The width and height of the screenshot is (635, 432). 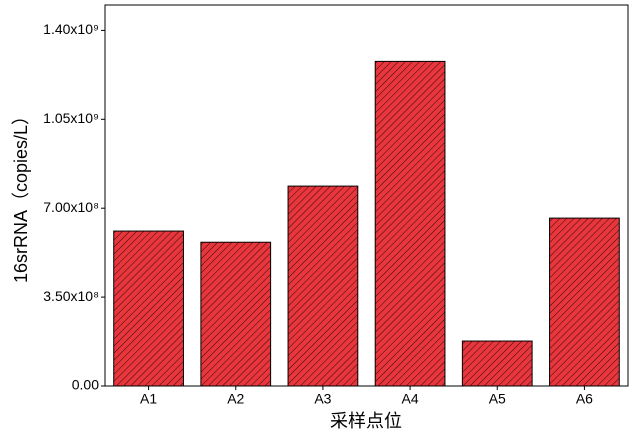 What do you see at coordinates (497, 399) in the screenshot?
I see `x-tick-label: A5` at bounding box center [497, 399].